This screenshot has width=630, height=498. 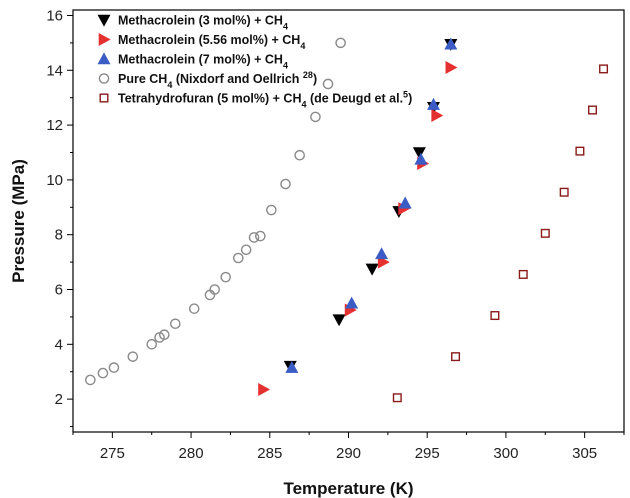 I want to click on y-tick-label: 16, so click(x=54, y=15).